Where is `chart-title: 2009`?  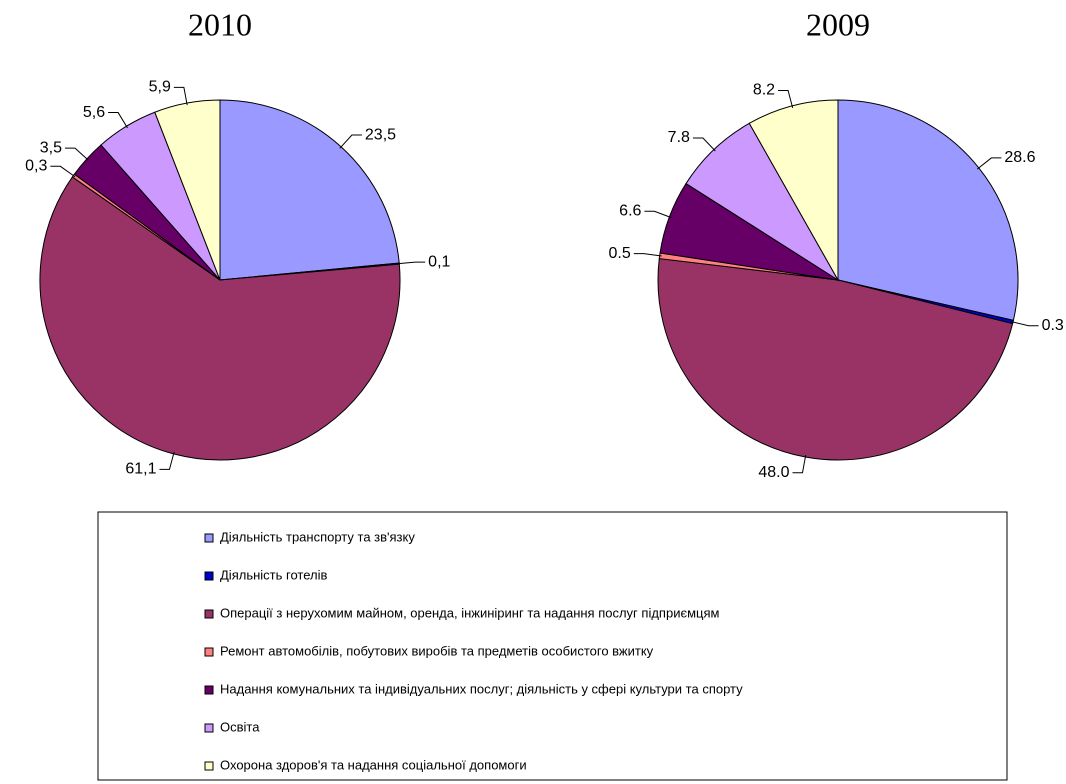 chart-title: 2009 is located at coordinates (838, 24).